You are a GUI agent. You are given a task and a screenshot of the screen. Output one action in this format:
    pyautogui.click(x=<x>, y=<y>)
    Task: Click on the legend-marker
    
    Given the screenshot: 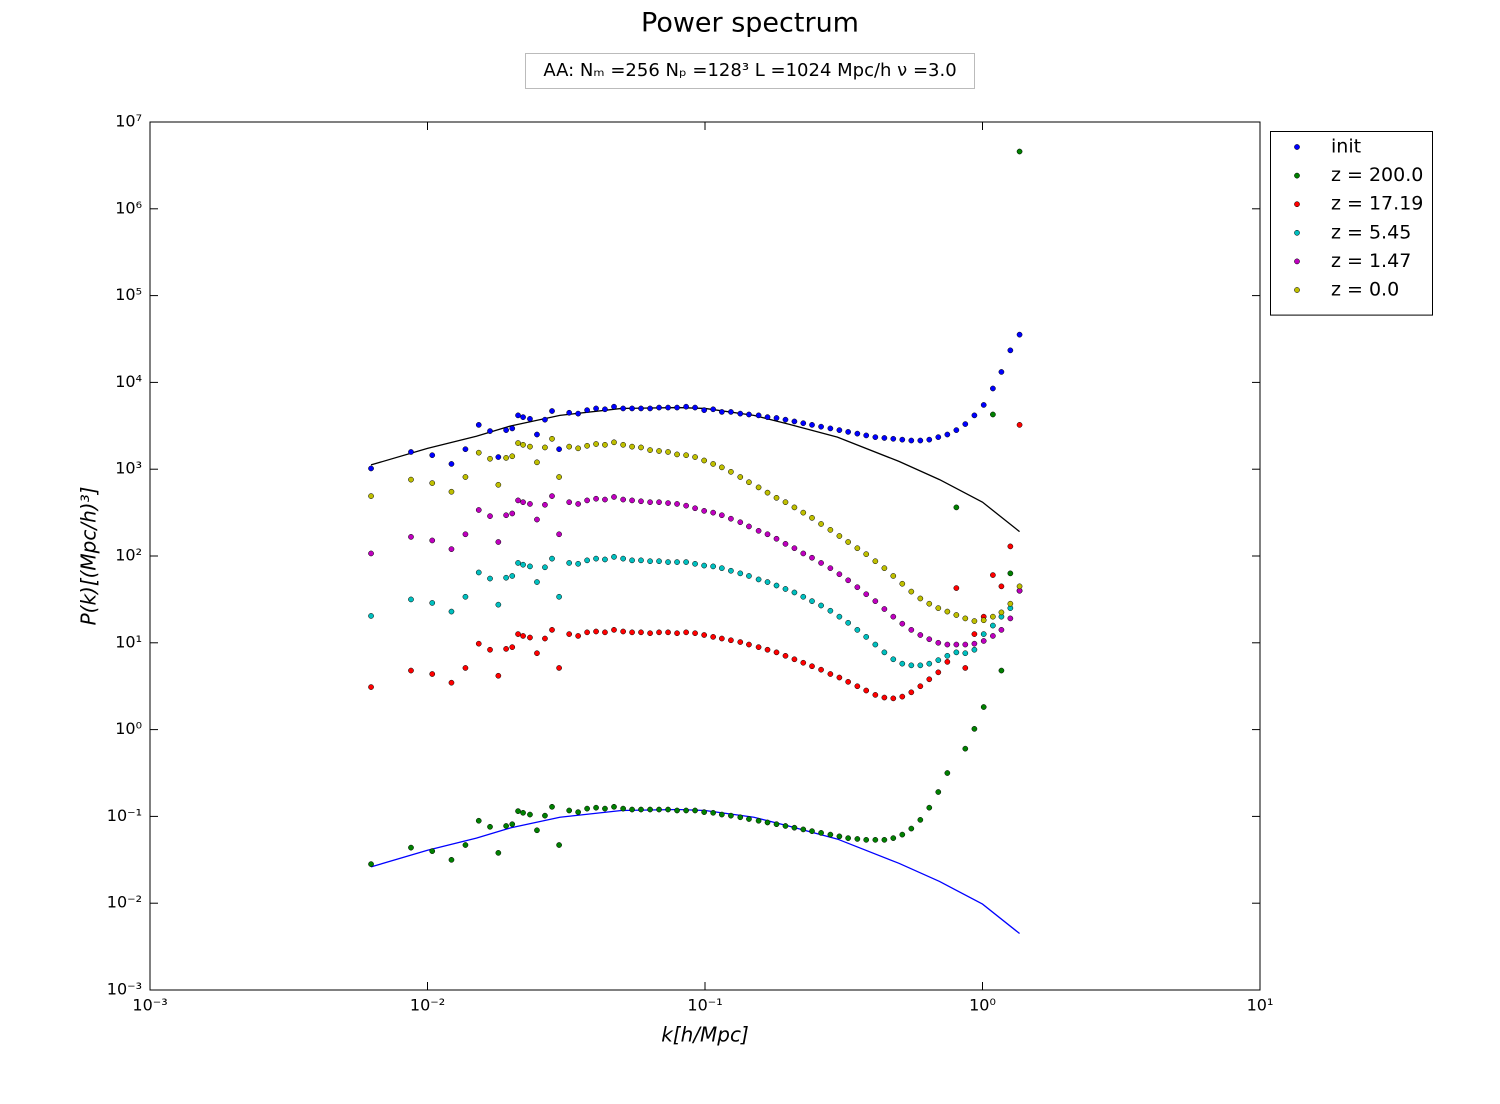 What is the action you would take?
    pyautogui.click(x=1297, y=232)
    